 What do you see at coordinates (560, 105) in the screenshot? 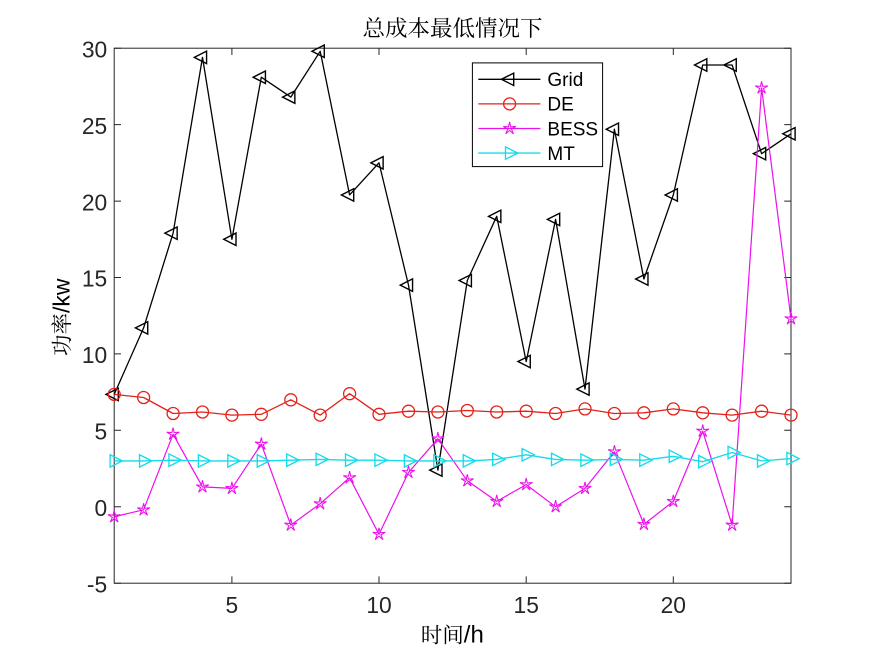
I see `svg-text: DE` at bounding box center [560, 105].